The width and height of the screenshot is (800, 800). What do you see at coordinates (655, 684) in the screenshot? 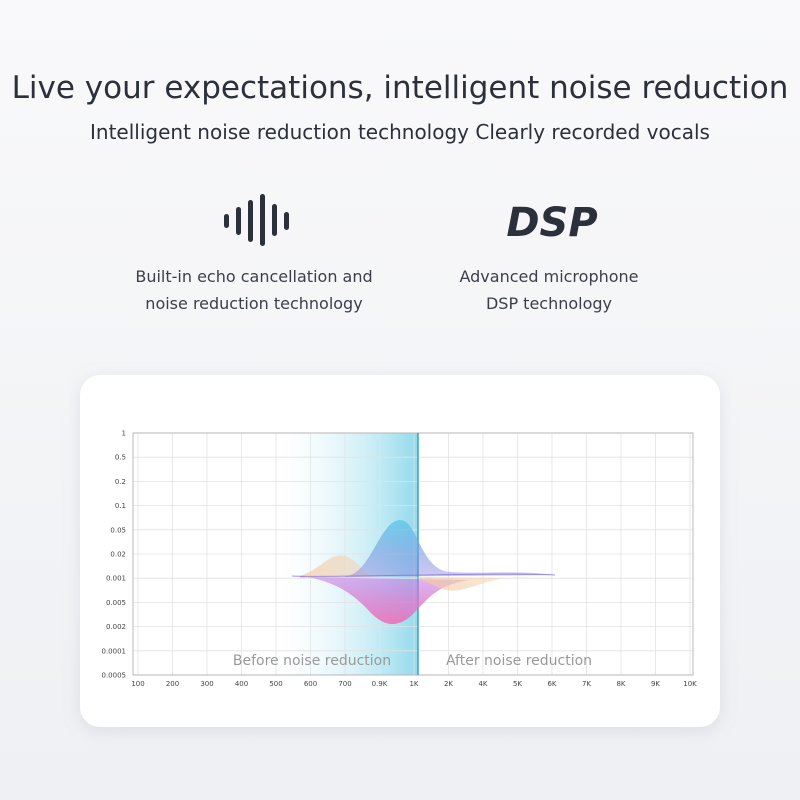
I see `x-label: 9K` at bounding box center [655, 684].